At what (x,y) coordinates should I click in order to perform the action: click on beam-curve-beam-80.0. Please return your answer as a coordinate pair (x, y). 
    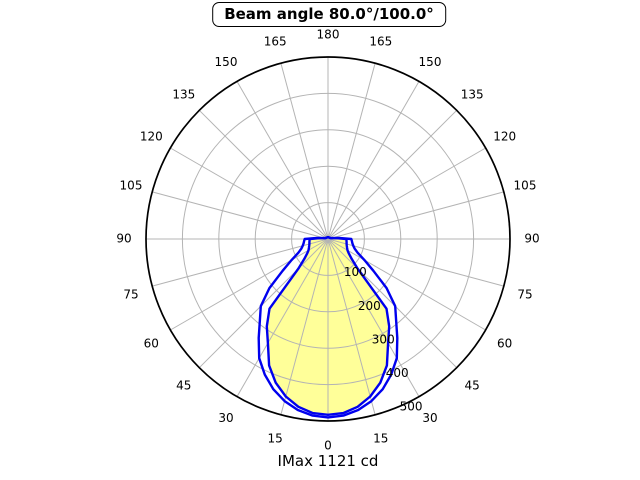
    Looking at the image, I should click on (328, 326).